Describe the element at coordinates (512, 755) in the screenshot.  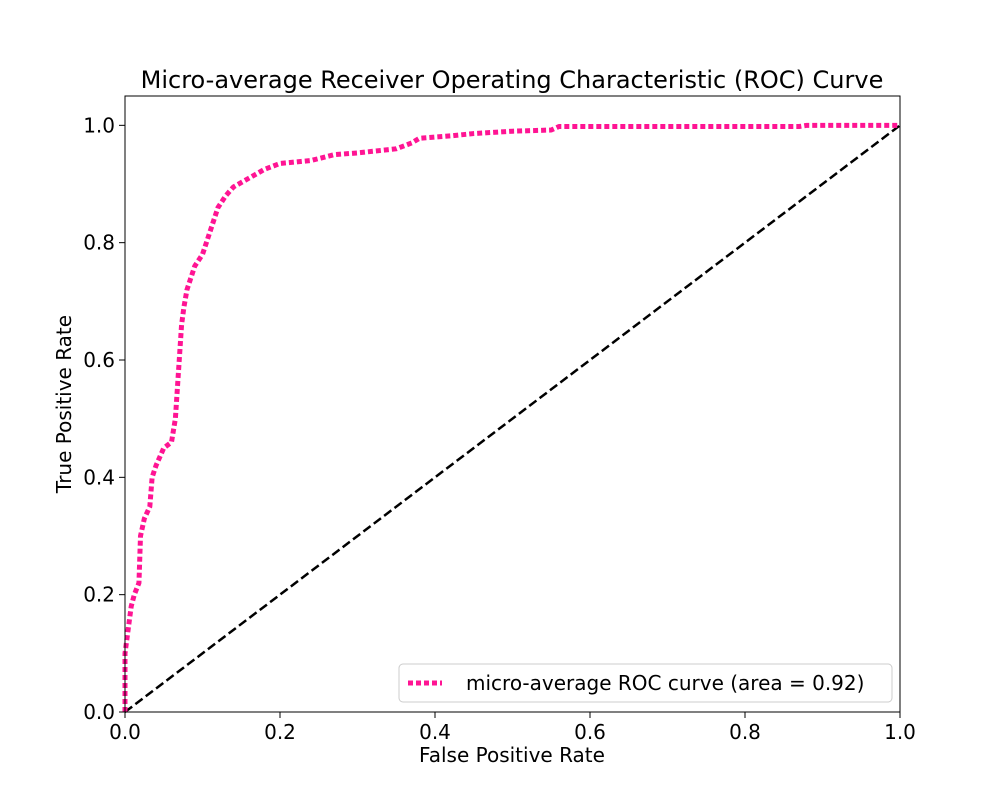
I see `x-axis-label: False Positive Rate` at that location.